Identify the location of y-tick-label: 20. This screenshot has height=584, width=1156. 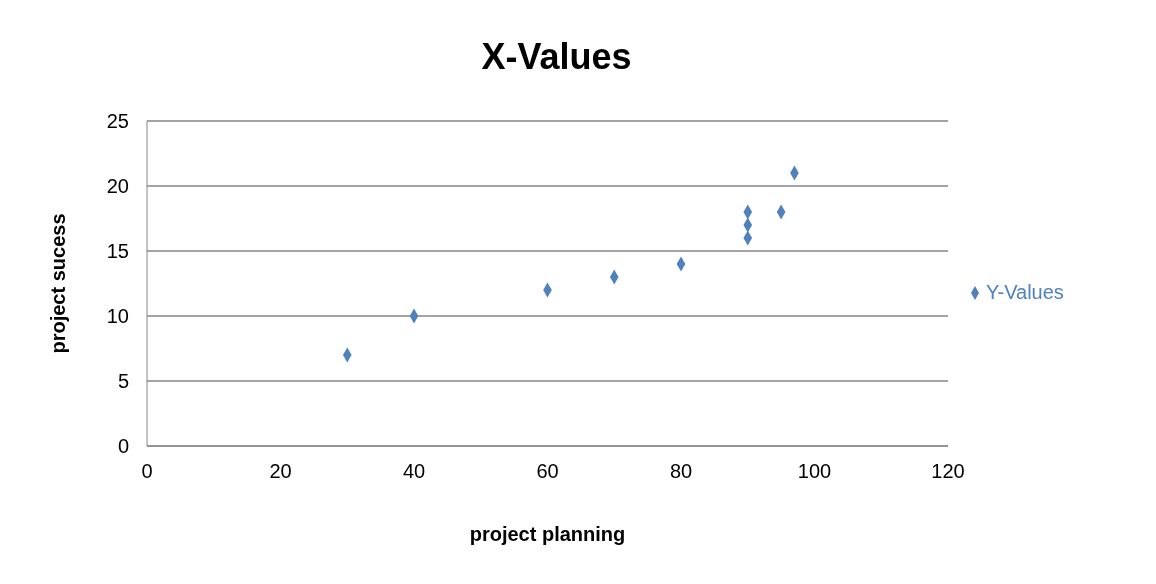
(117, 186).